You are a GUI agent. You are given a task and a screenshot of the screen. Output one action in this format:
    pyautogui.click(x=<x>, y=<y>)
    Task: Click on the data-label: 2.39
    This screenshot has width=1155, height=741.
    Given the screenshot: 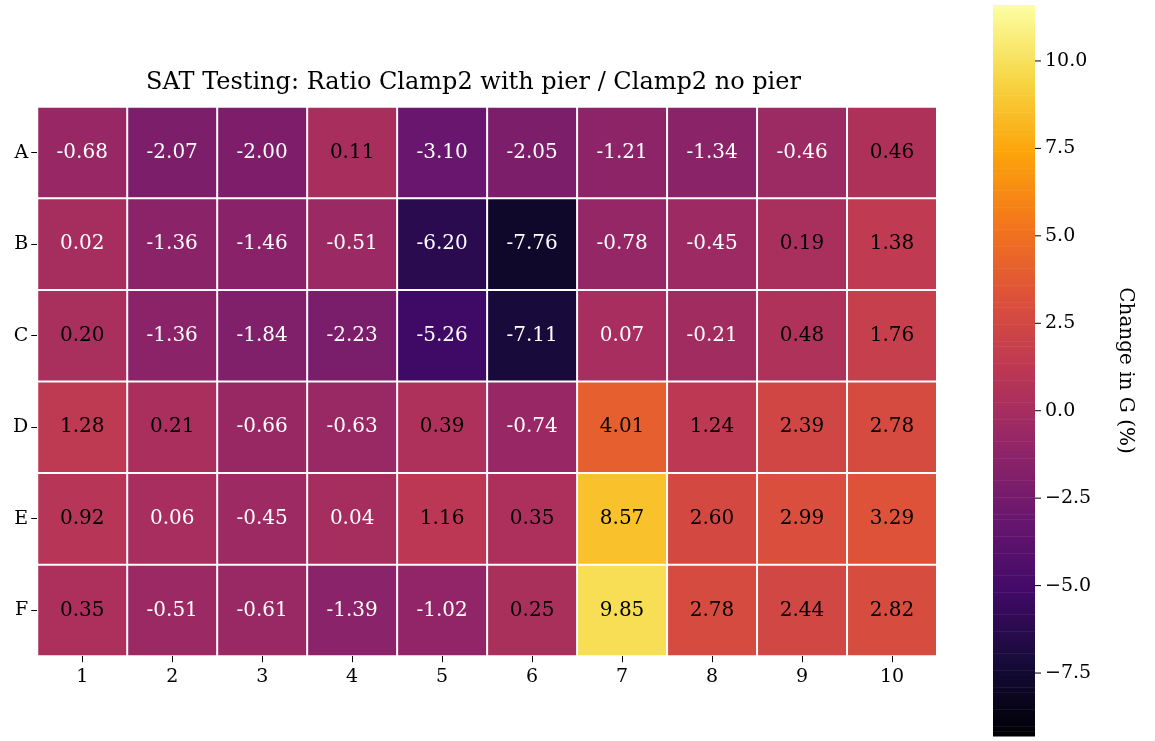 What is the action you would take?
    pyautogui.click(x=802, y=425)
    